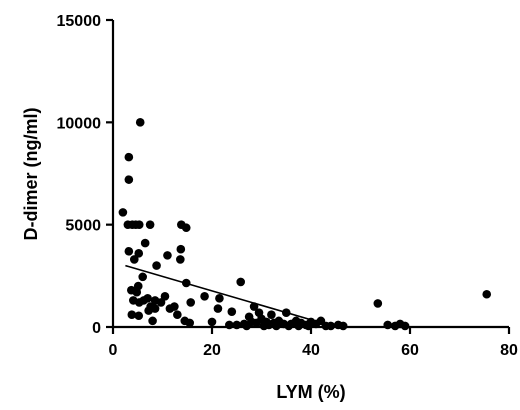 The width and height of the screenshot is (520, 410). What do you see at coordinates (311, 350) in the screenshot?
I see `x-tick-label: 40` at bounding box center [311, 350].